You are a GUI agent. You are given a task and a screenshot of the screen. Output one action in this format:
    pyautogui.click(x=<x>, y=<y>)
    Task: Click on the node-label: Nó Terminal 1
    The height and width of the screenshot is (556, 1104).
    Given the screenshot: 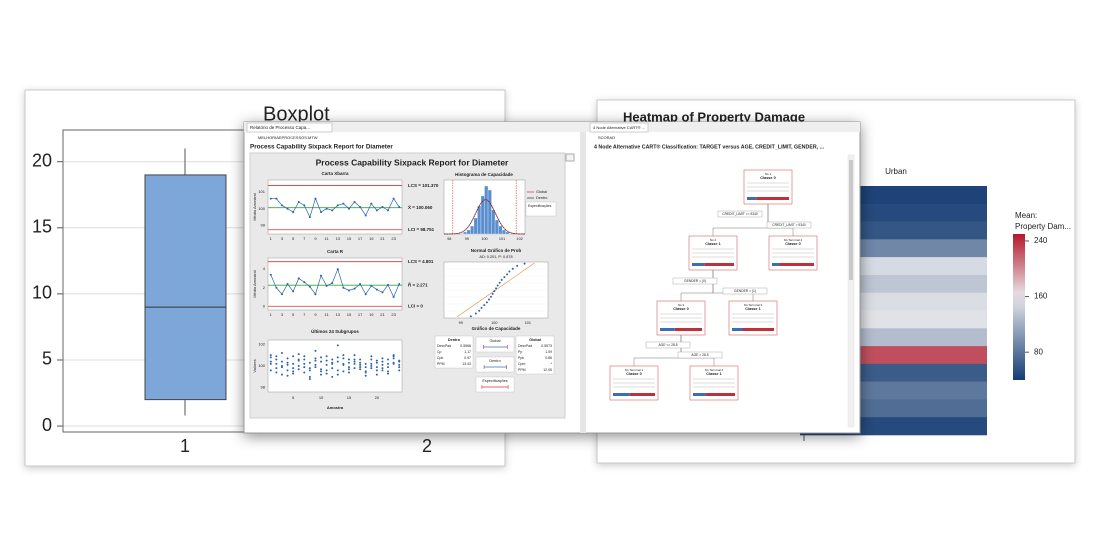 What is the action you would take?
    pyautogui.click(x=634, y=370)
    